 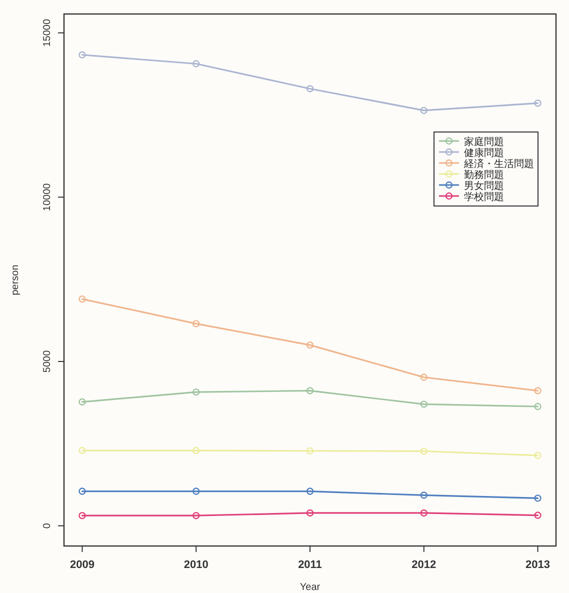 I want to click on legend-label: 男女問題, so click(x=484, y=186).